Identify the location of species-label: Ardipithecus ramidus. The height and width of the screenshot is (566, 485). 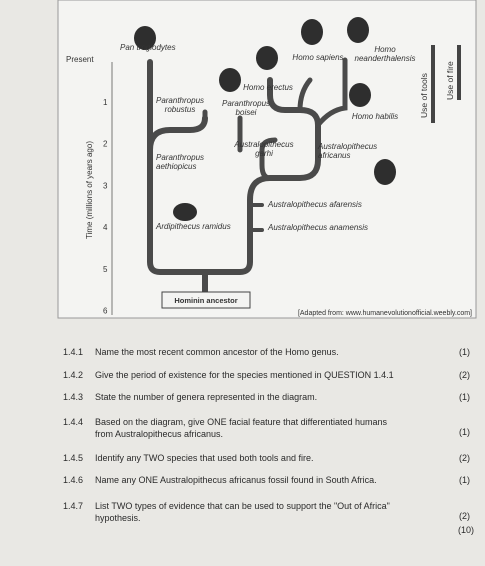
(193, 226).